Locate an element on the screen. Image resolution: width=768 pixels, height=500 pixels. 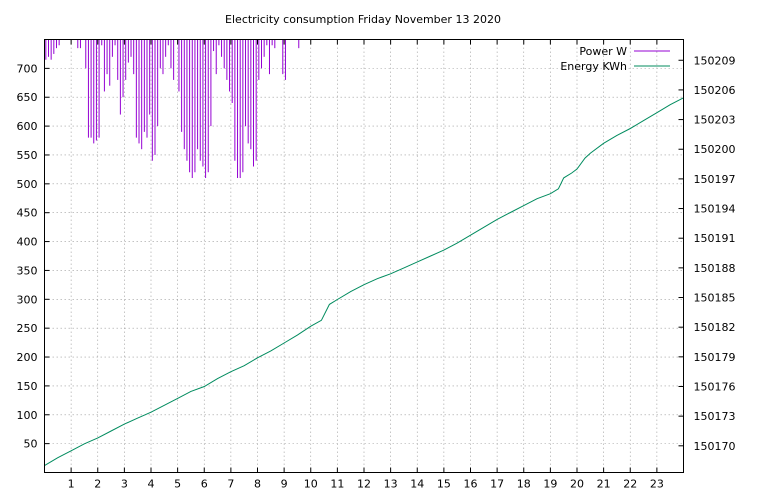
y-left-tick-label: 550 is located at coordinates (27, 155).